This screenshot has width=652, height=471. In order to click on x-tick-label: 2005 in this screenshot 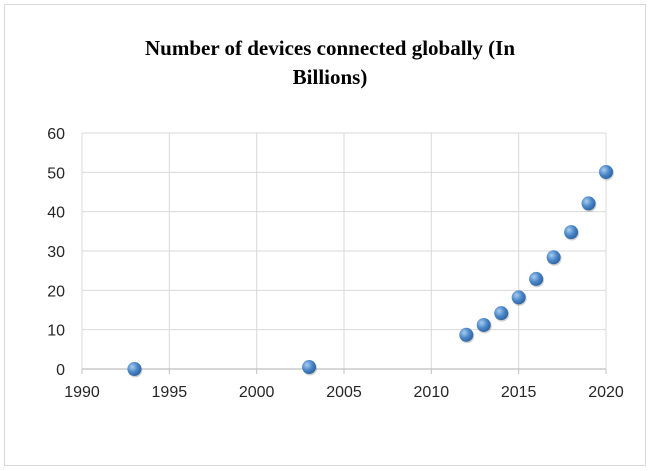, I will do `click(344, 392)`.